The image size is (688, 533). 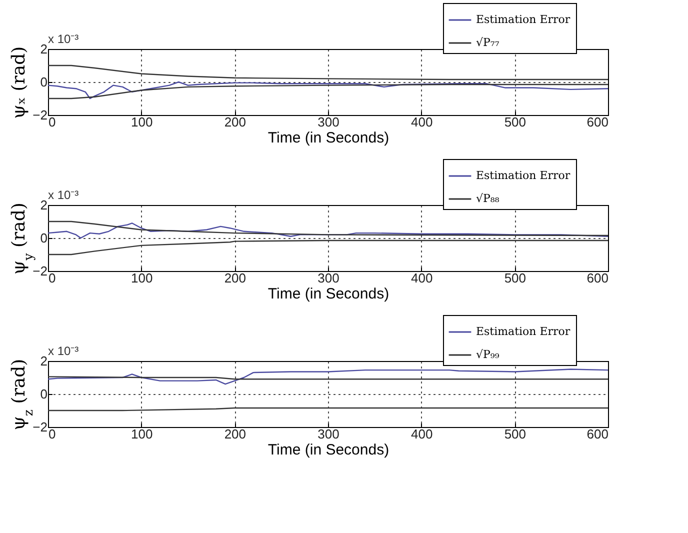 What do you see at coordinates (488, 42) in the screenshot?
I see `legend-label: √P₇₇` at bounding box center [488, 42].